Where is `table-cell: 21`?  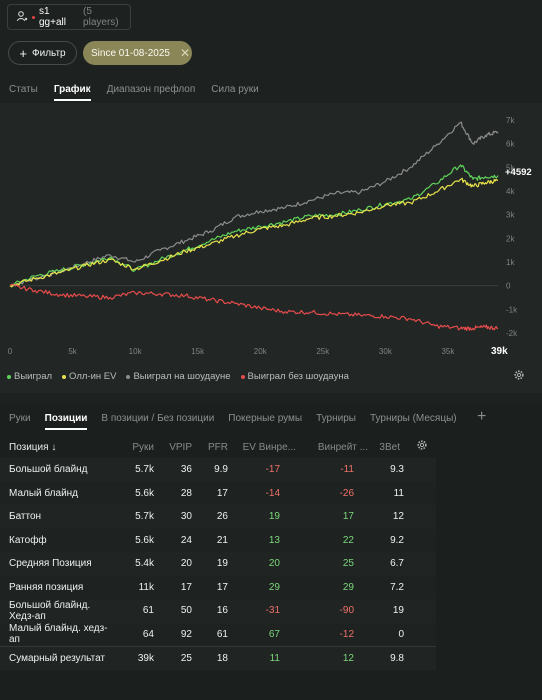 table-cell: 21 is located at coordinates (222, 540).